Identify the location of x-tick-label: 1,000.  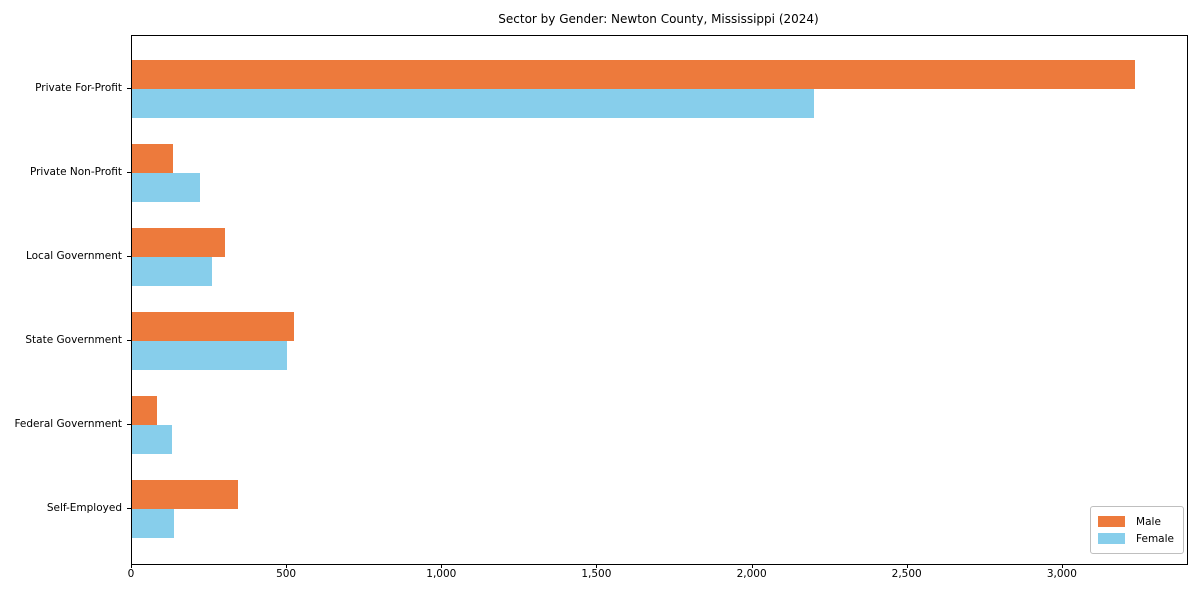
(441, 574).